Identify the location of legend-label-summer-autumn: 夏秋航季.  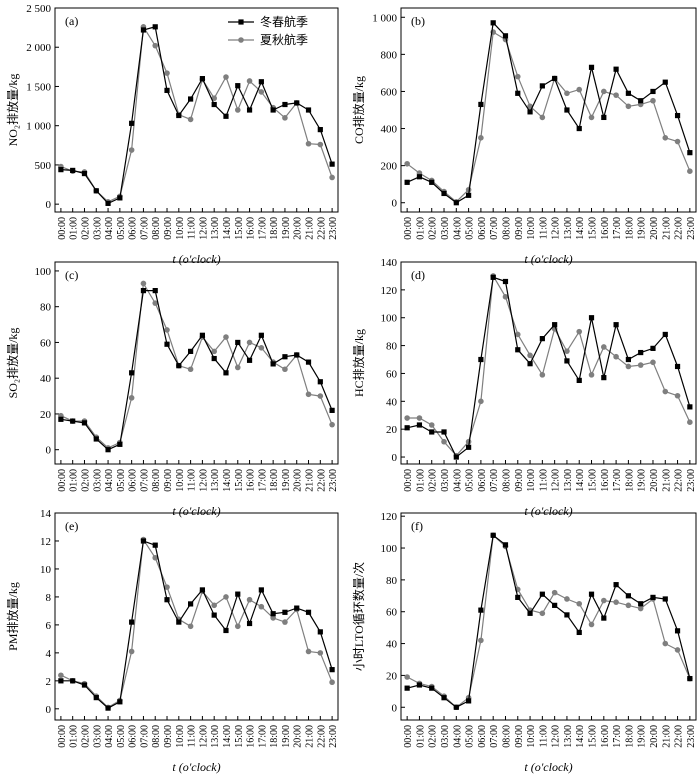
(284, 39).